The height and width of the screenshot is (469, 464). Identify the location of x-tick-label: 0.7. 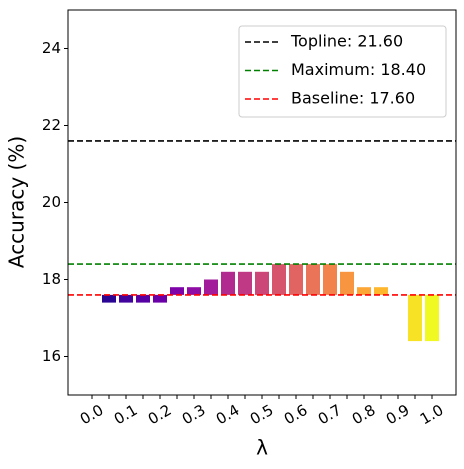
(330, 415).